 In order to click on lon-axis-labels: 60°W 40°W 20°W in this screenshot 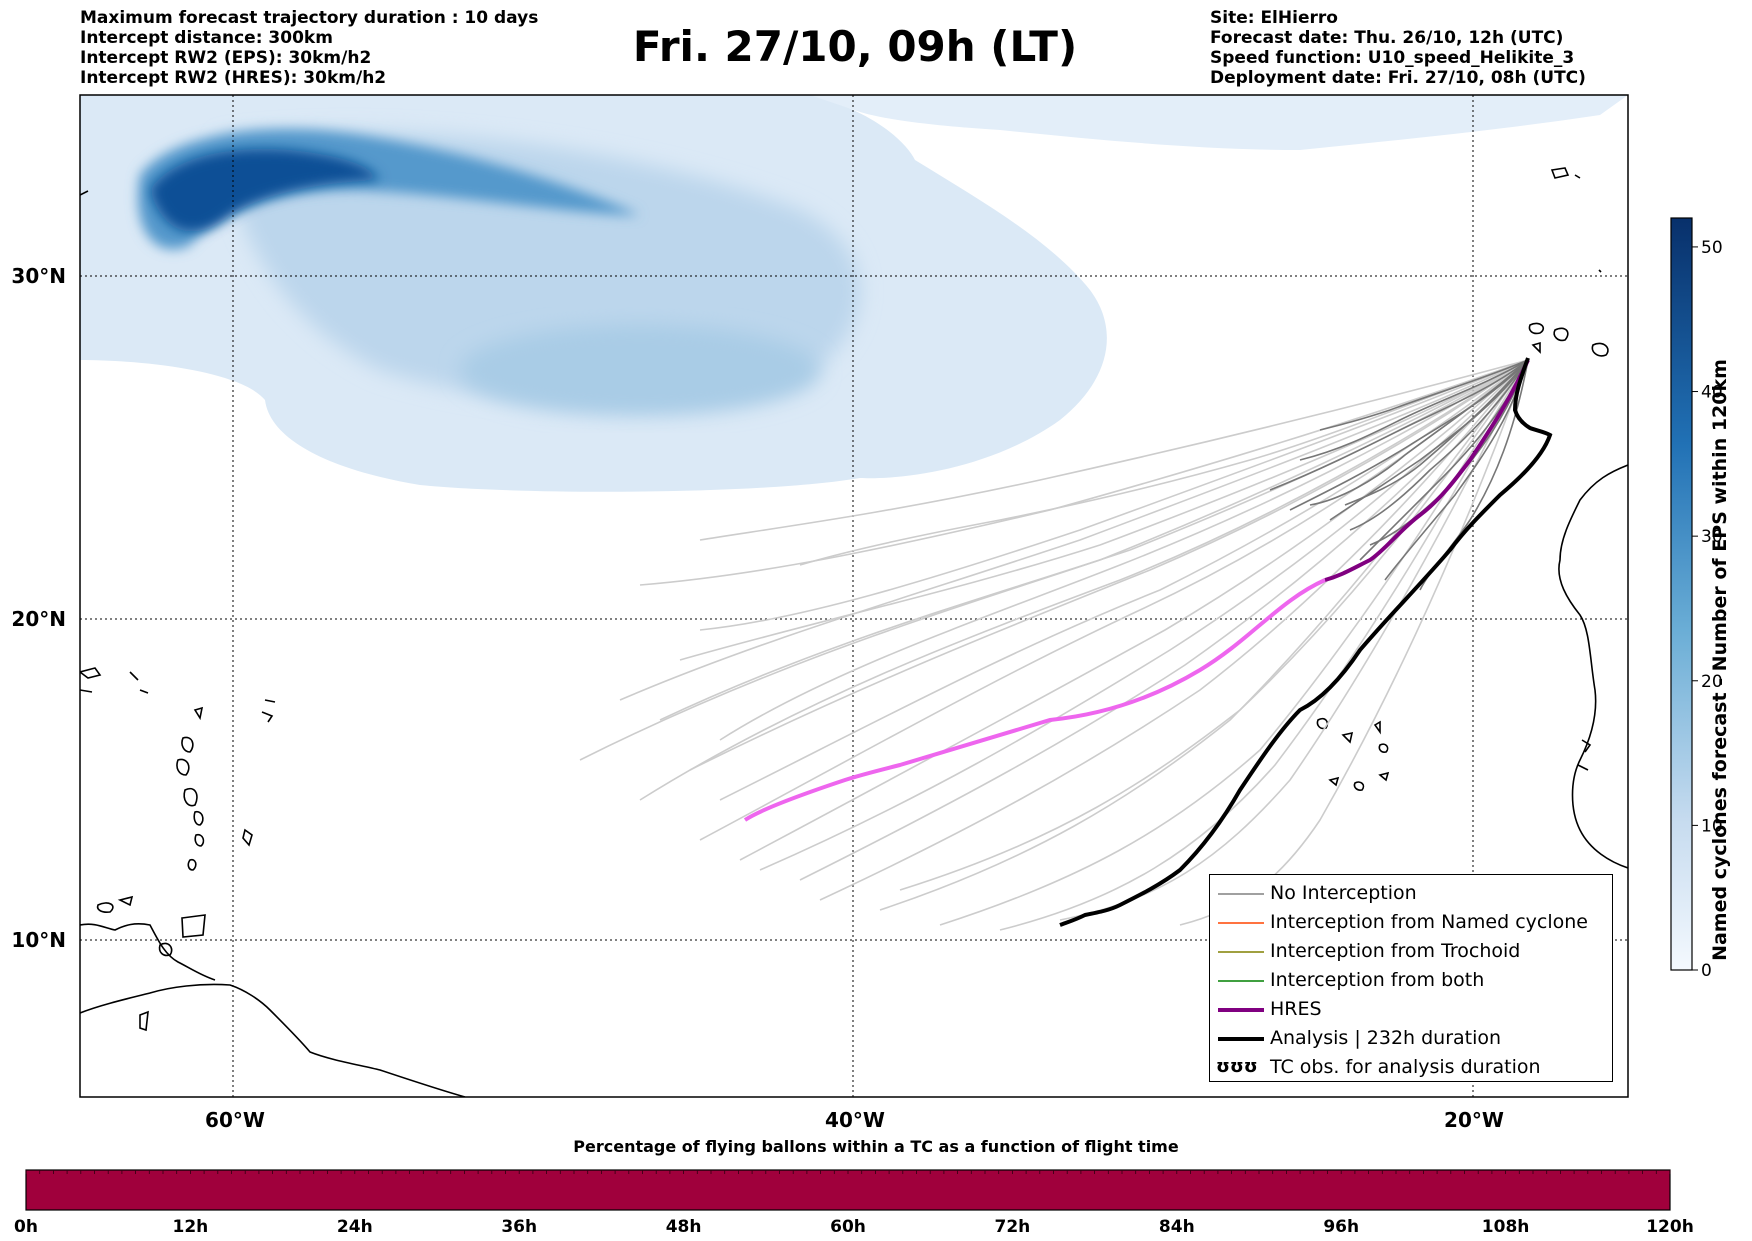, I will do `click(854, 1120)`.